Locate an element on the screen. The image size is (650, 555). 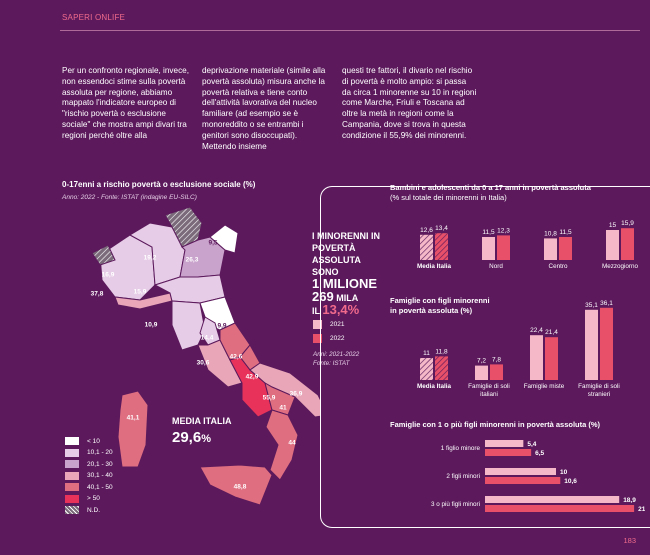
bar-value-label: 15,9 is located at coordinates (627, 223).